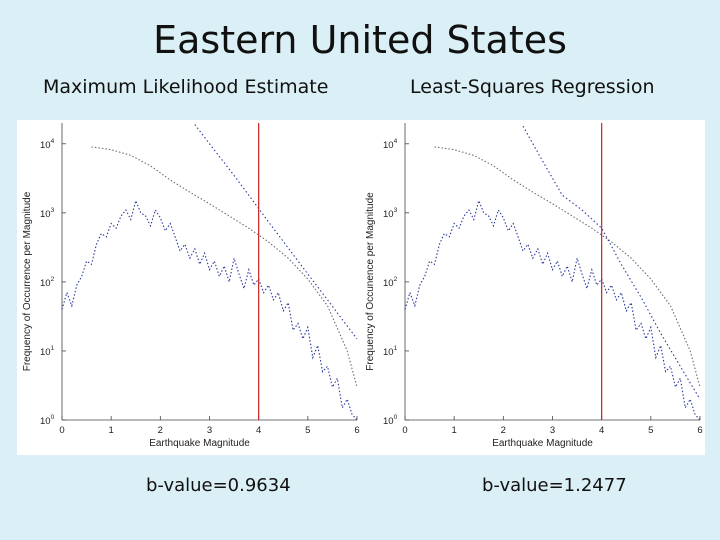 This screenshot has width=720, height=540. I want to click on right-bvalue: b-value=1.2477, so click(554, 485).